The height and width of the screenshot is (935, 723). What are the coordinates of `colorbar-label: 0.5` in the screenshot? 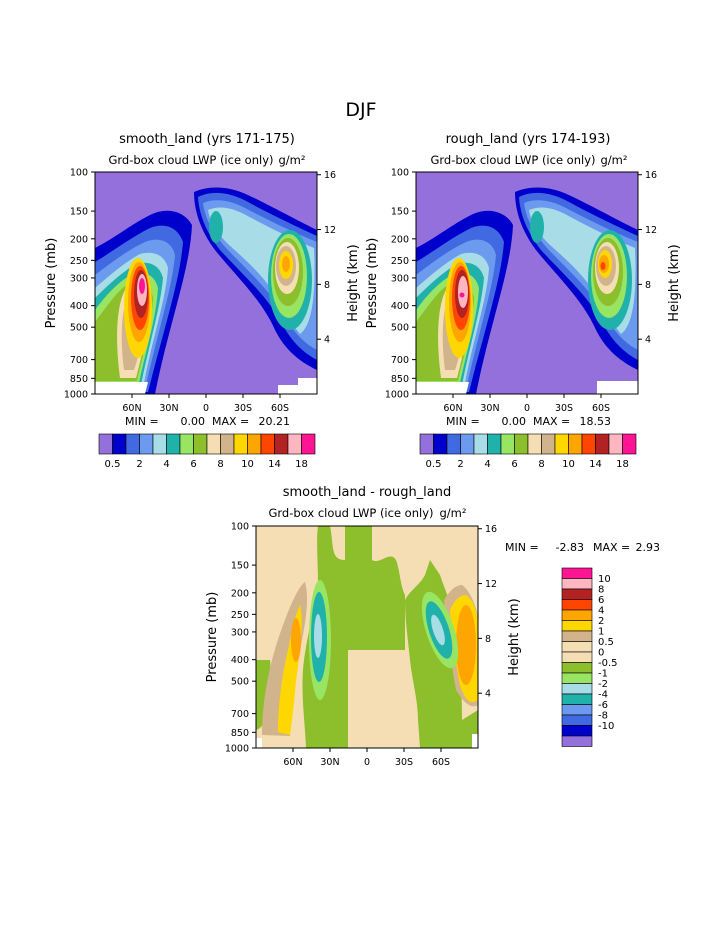 It's located at (606, 642).